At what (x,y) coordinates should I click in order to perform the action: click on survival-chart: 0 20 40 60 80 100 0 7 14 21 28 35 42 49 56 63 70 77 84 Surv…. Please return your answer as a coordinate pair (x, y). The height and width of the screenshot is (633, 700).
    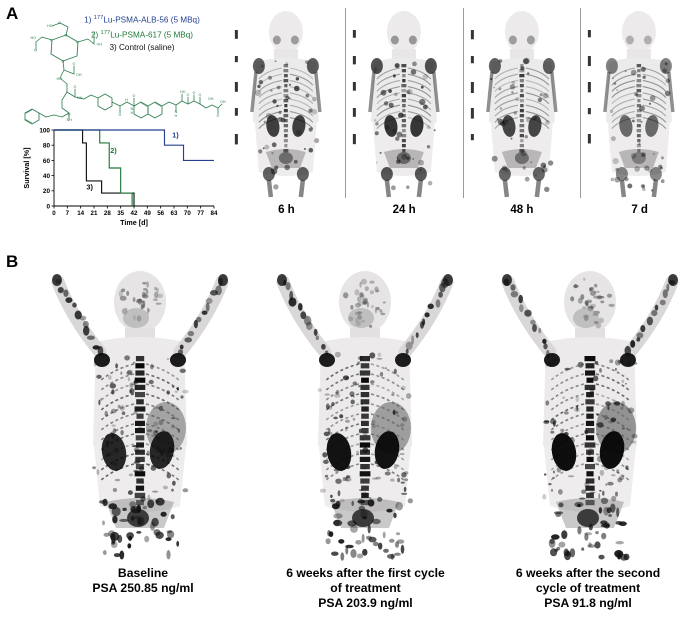
    Looking at the image, I should click on (118, 178).